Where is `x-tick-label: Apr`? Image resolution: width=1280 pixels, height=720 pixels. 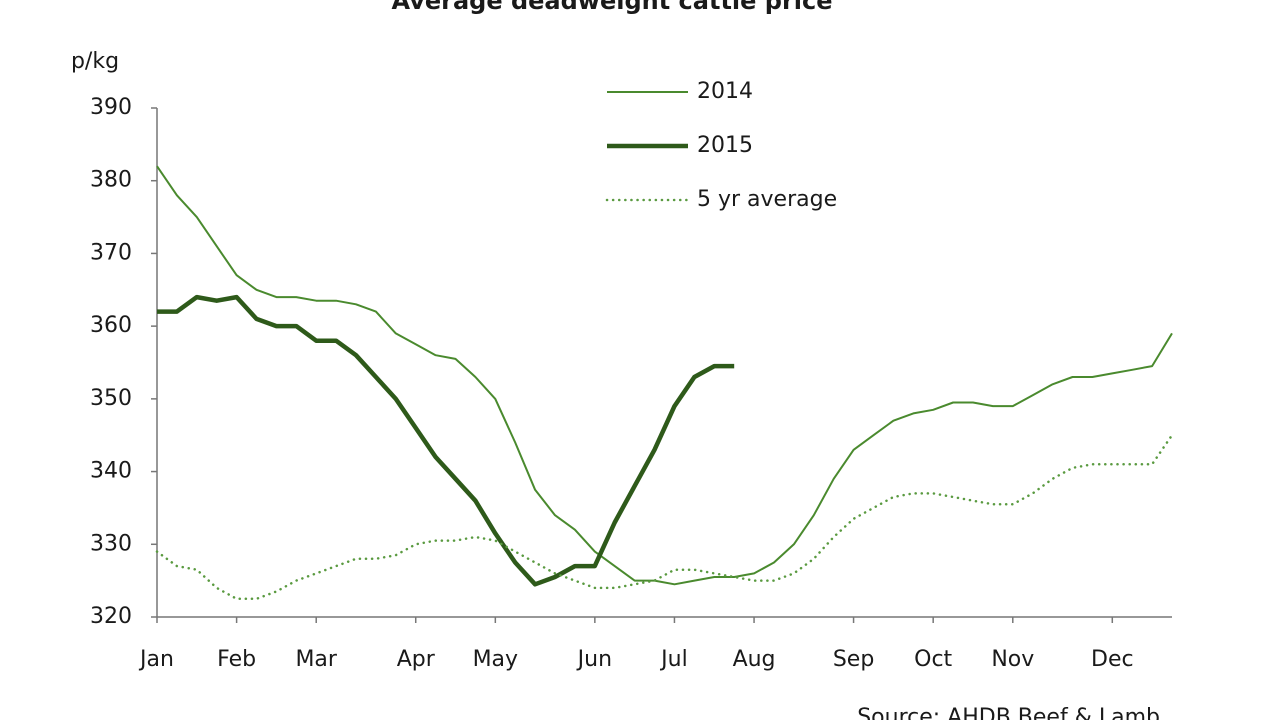 x-tick-label: Apr is located at coordinates (416, 659).